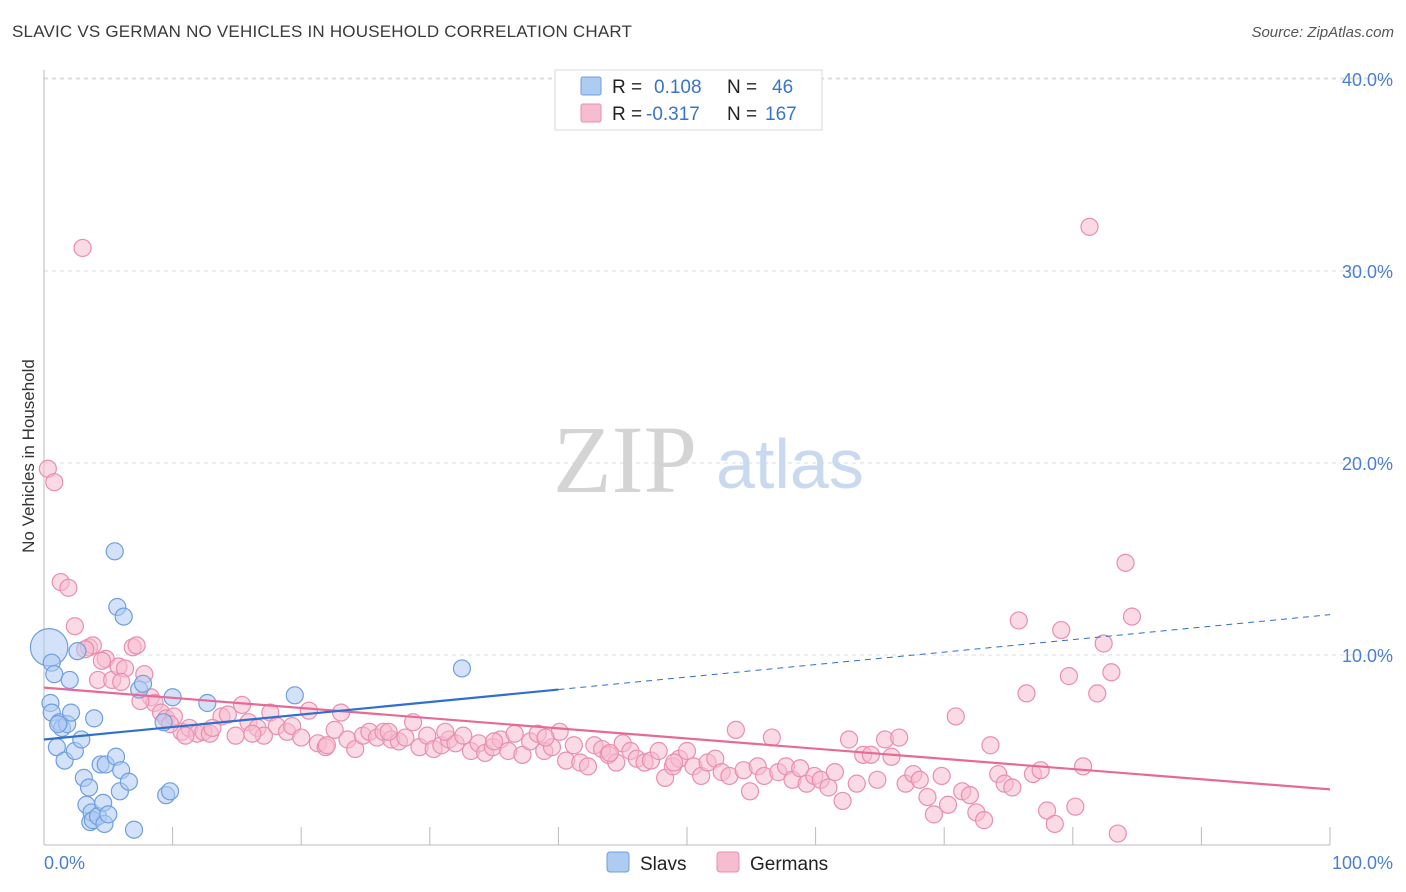 The height and width of the screenshot is (892, 1406). What do you see at coordinates (782, 87) in the screenshot?
I see `slavs-n-value: 46` at bounding box center [782, 87].